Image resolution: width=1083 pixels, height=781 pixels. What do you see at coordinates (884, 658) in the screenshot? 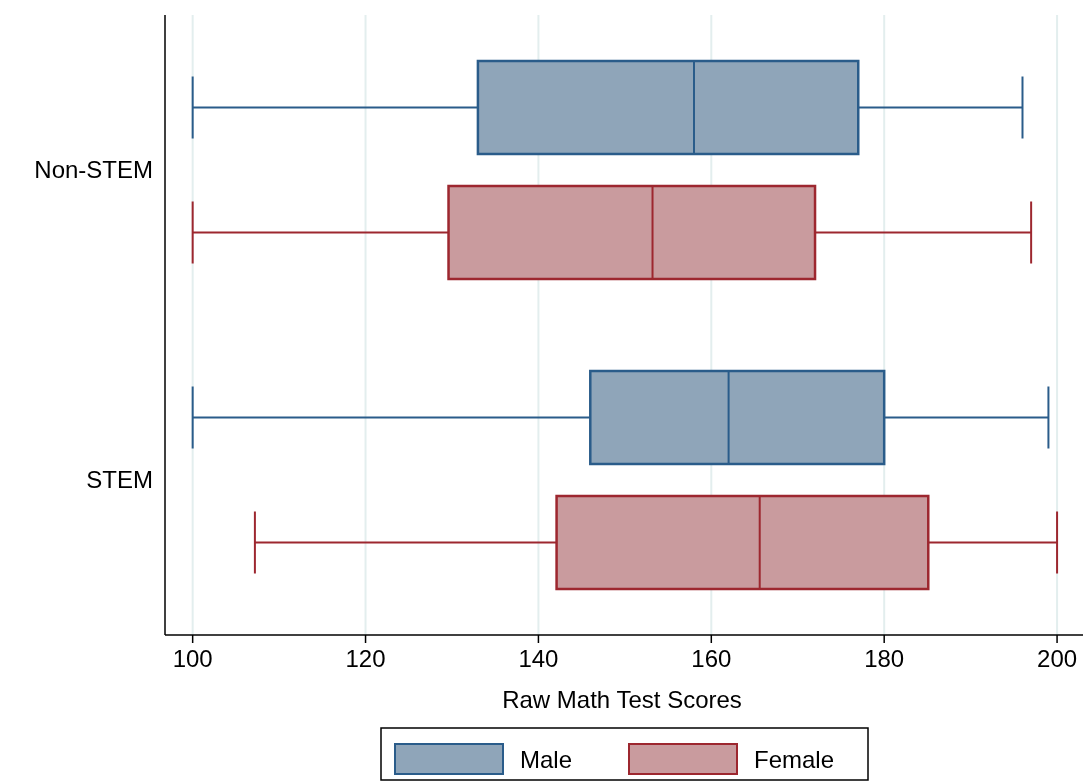
I see `x-tick-label: 180` at bounding box center [884, 658].